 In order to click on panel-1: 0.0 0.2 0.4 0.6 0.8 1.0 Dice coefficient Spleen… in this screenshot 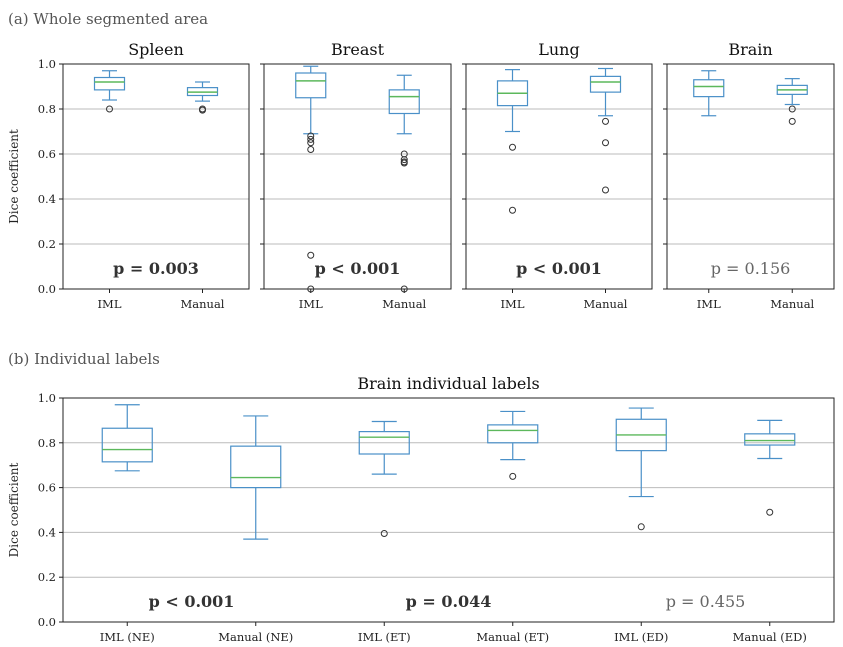, I will do `click(128, 175)`.